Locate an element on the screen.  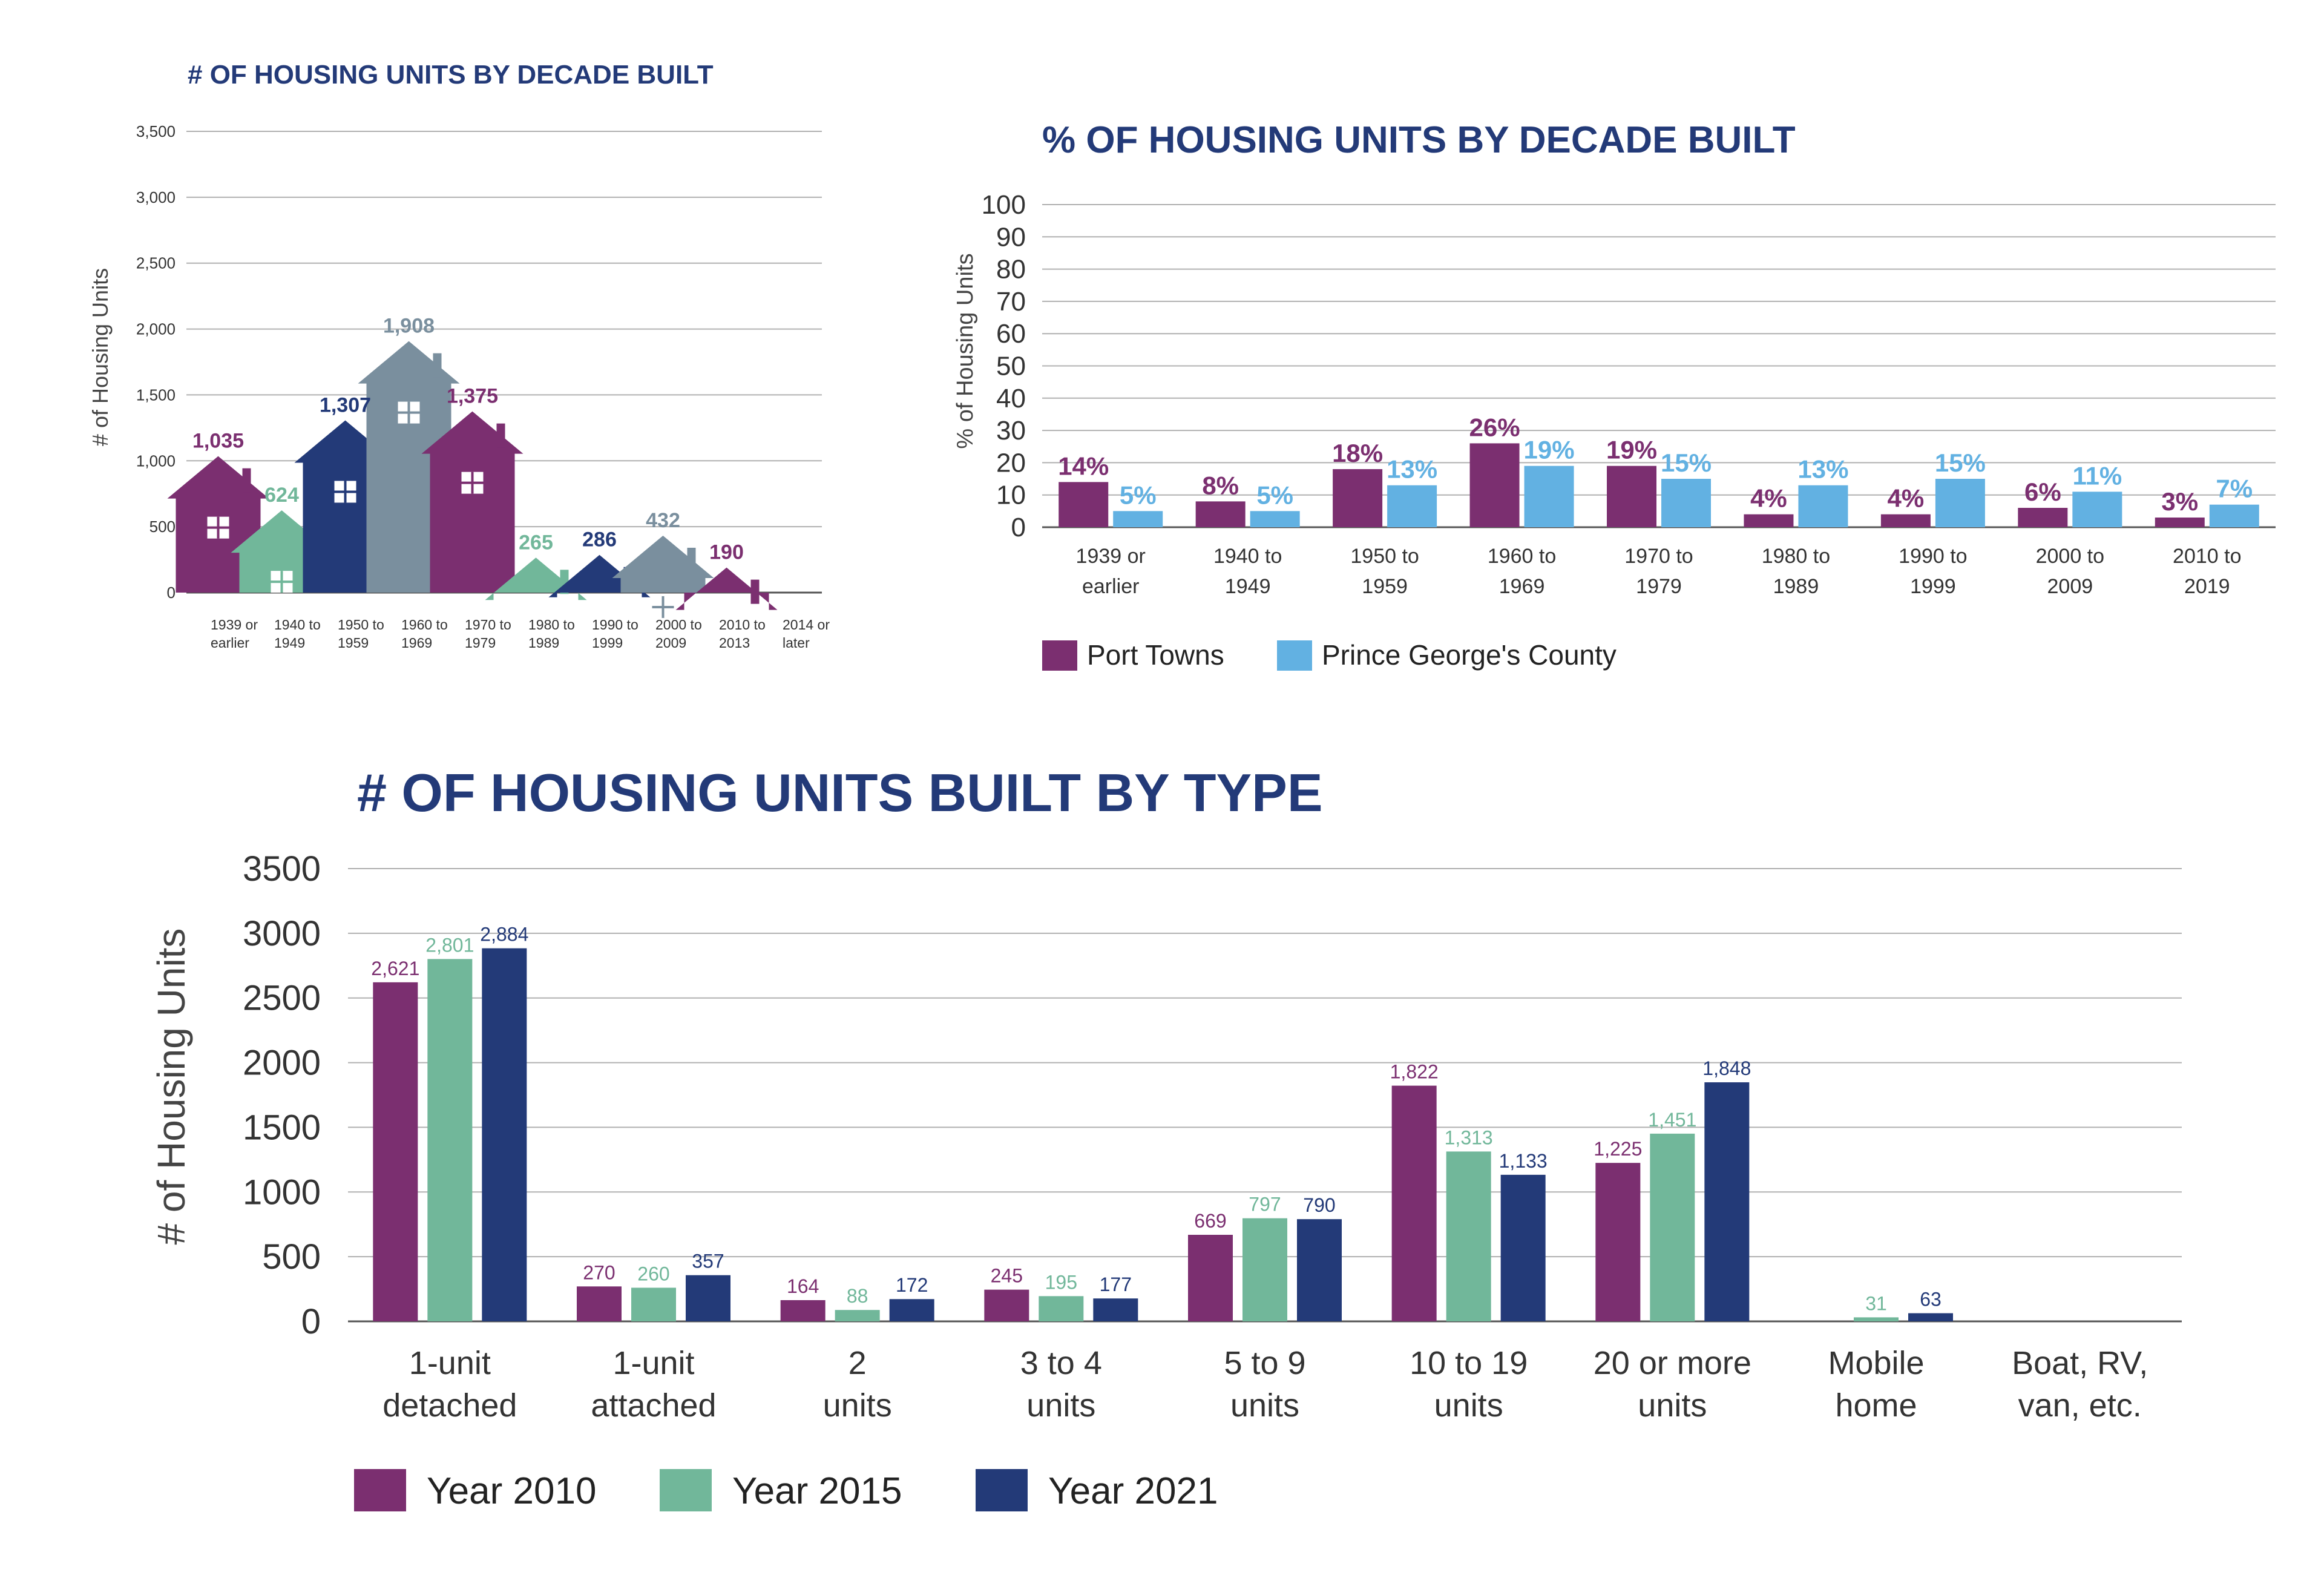
y-tick-label: 1500 is located at coordinates (282, 1127).